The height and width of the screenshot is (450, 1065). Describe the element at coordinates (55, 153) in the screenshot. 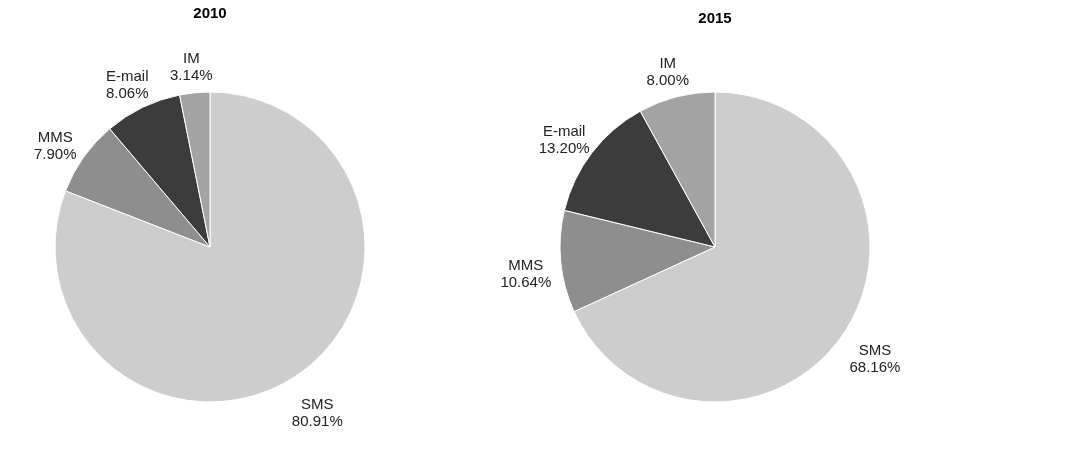

I see `data-label: 7.90%` at that location.